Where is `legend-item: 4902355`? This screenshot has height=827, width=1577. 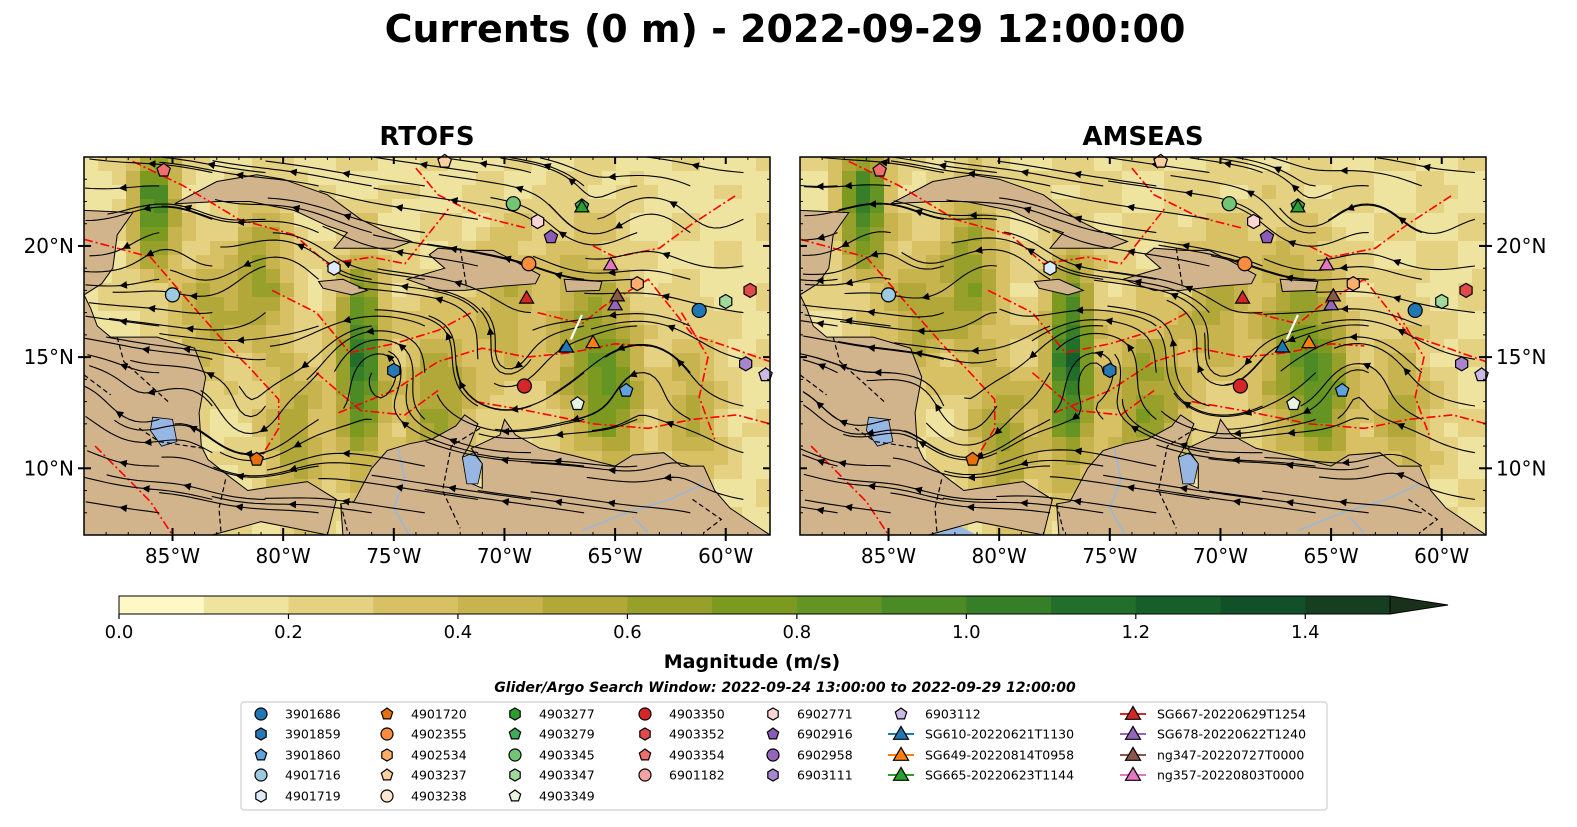 legend-item: 4902355 is located at coordinates (423, 734).